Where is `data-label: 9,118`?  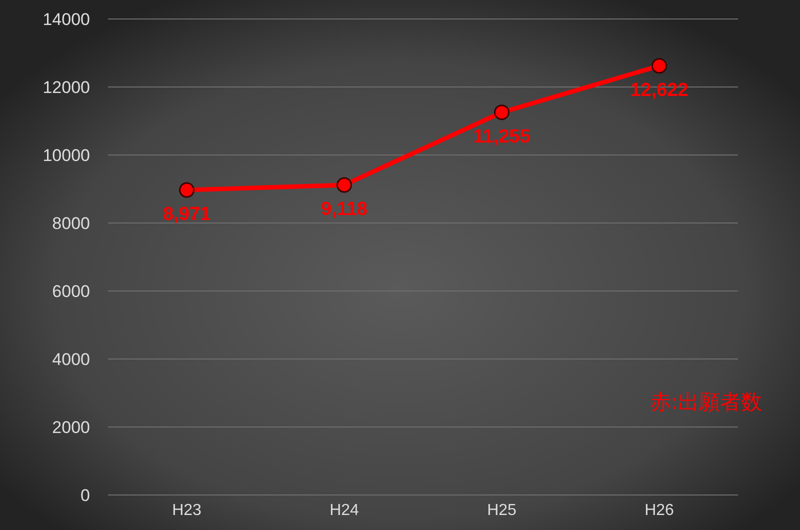 data-label: 9,118 is located at coordinates (344, 209).